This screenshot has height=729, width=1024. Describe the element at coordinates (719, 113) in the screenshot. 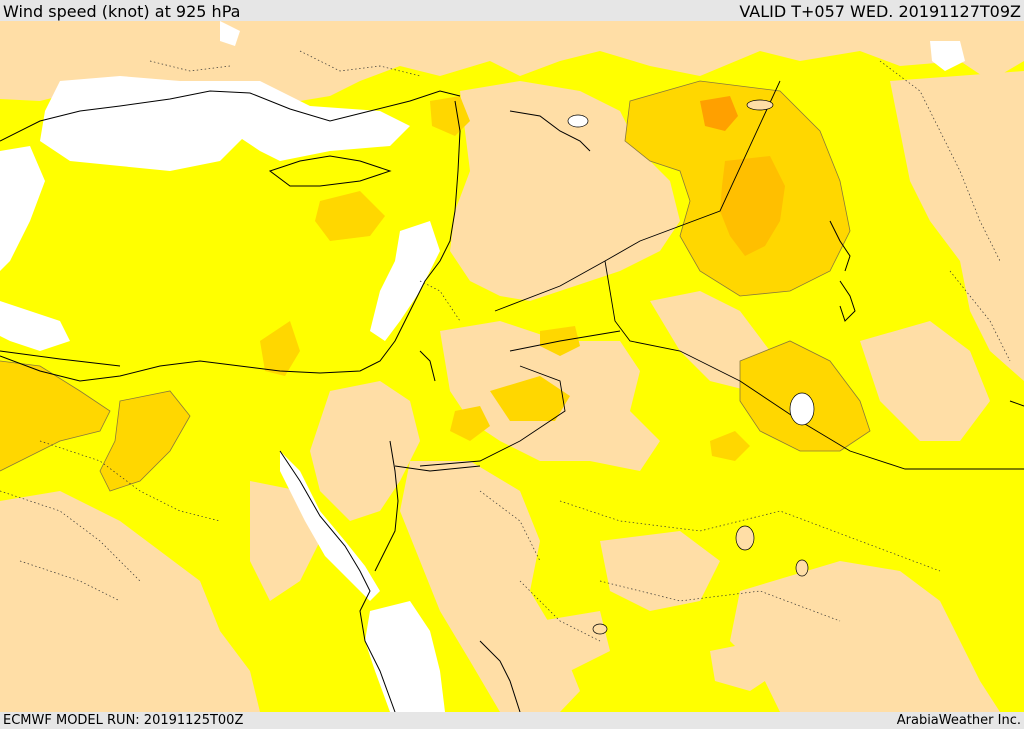

I see `strongest-wind-core` at that location.